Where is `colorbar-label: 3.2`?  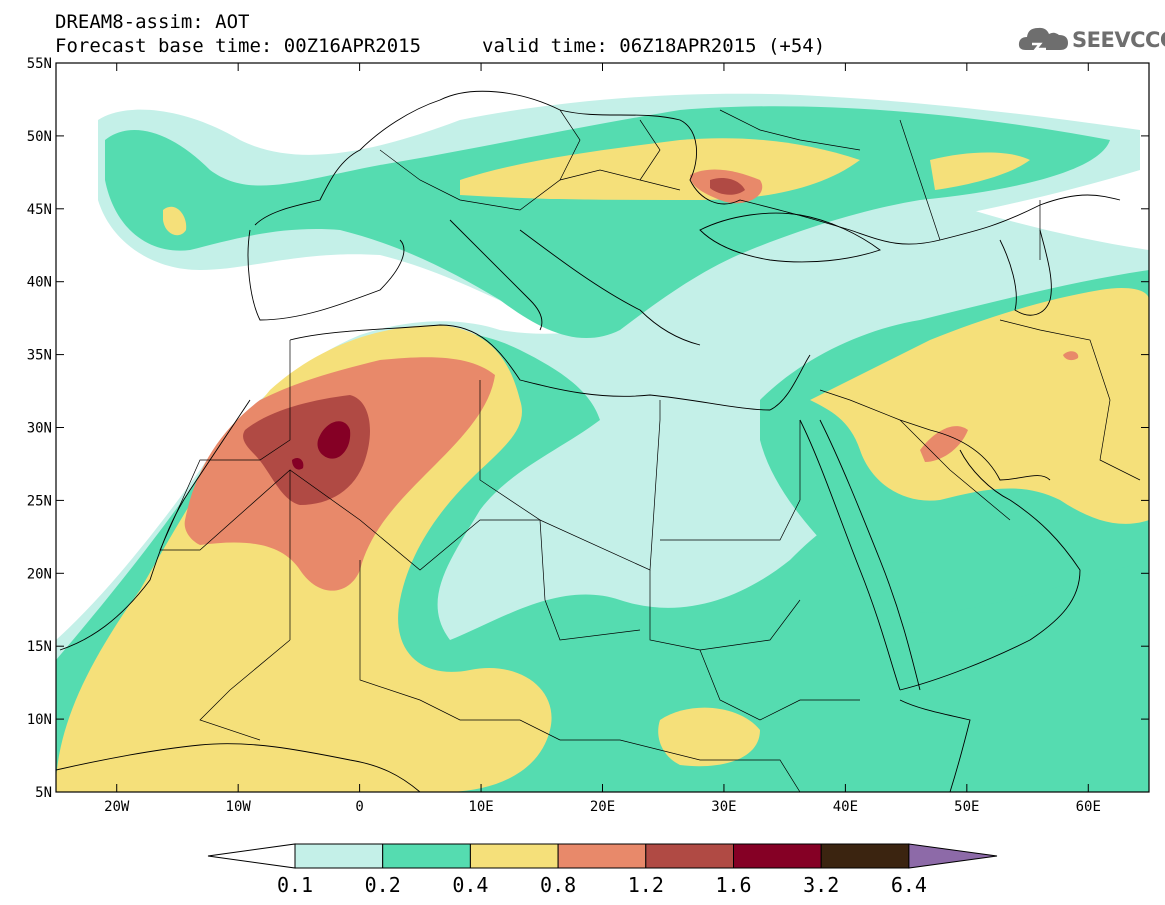 colorbar-label: 3.2 is located at coordinates (821, 885).